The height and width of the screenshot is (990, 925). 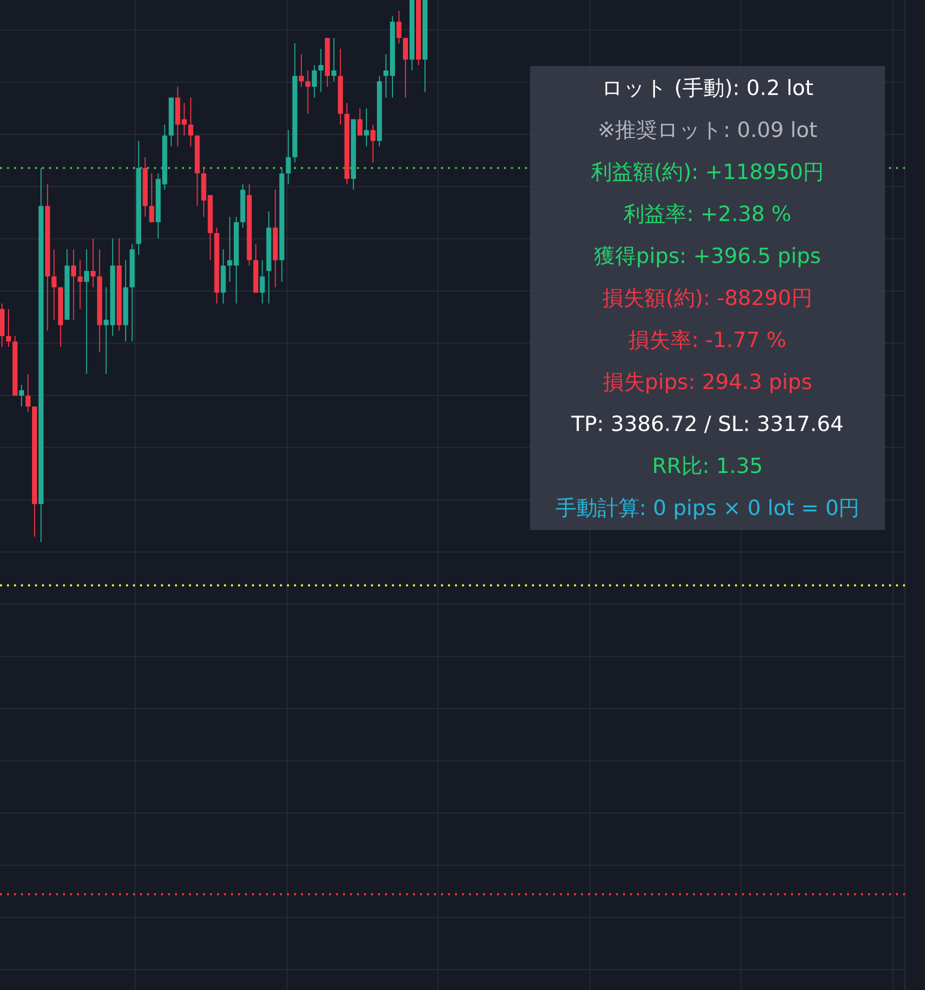 What do you see at coordinates (708, 88) in the screenshot?
I see `text: ロット (手動): 0.2 lot` at bounding box center [708, 88].